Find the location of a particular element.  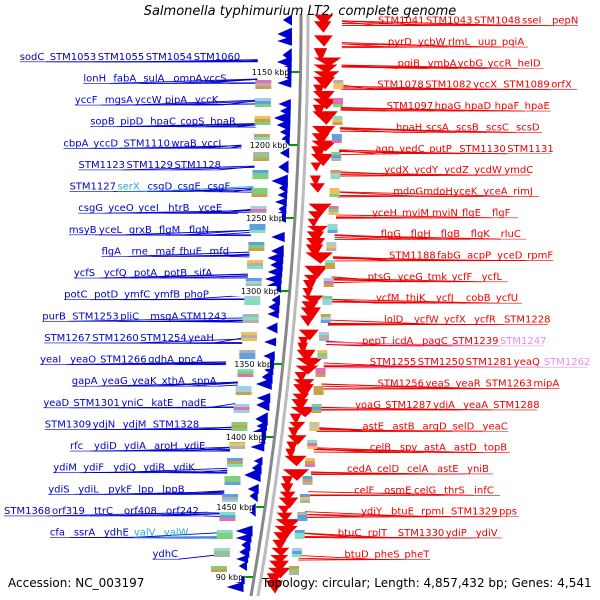

gene-label: flgA is located at coordinates (111, 251).